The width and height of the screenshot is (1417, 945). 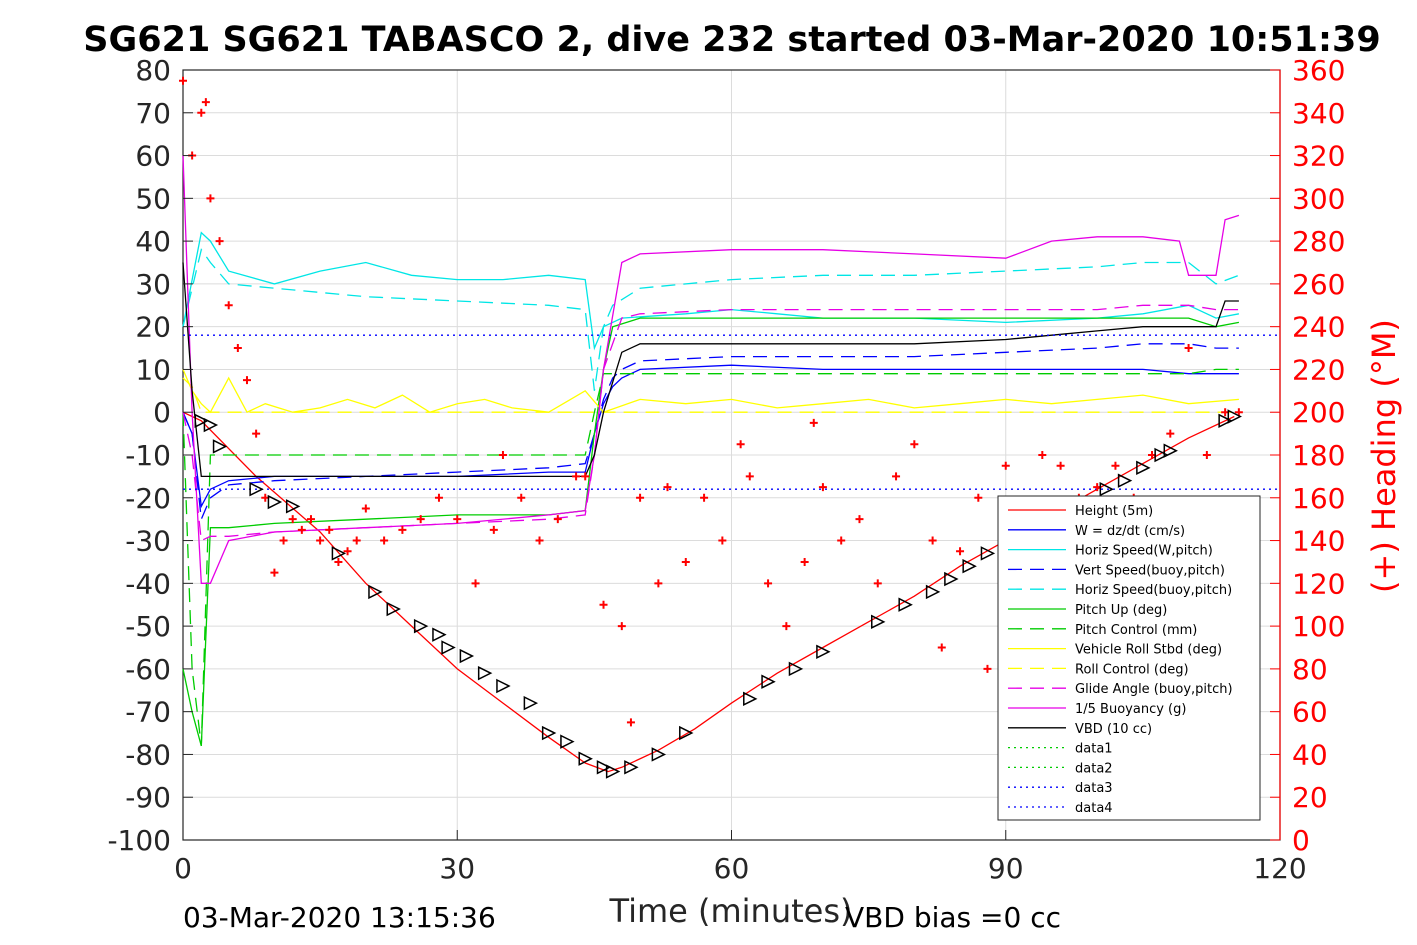 What do you see at coordinates (1318, 455) in the screenshot?
I see `y2-tick-label: 180` at bounding box center [1318, 455].